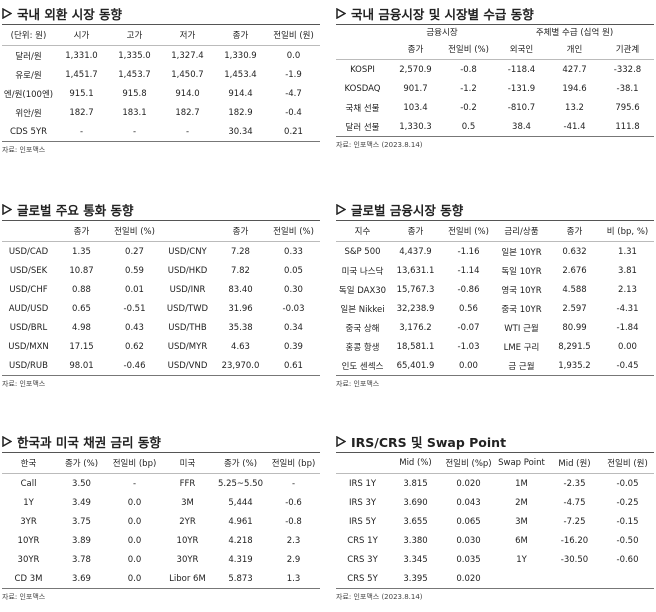 The width and height of the screenshot is (656, 612). Describe the element at coordinates (362, 271) in the screenshot. I see `table-cell: 미국 나스닥` at that location.